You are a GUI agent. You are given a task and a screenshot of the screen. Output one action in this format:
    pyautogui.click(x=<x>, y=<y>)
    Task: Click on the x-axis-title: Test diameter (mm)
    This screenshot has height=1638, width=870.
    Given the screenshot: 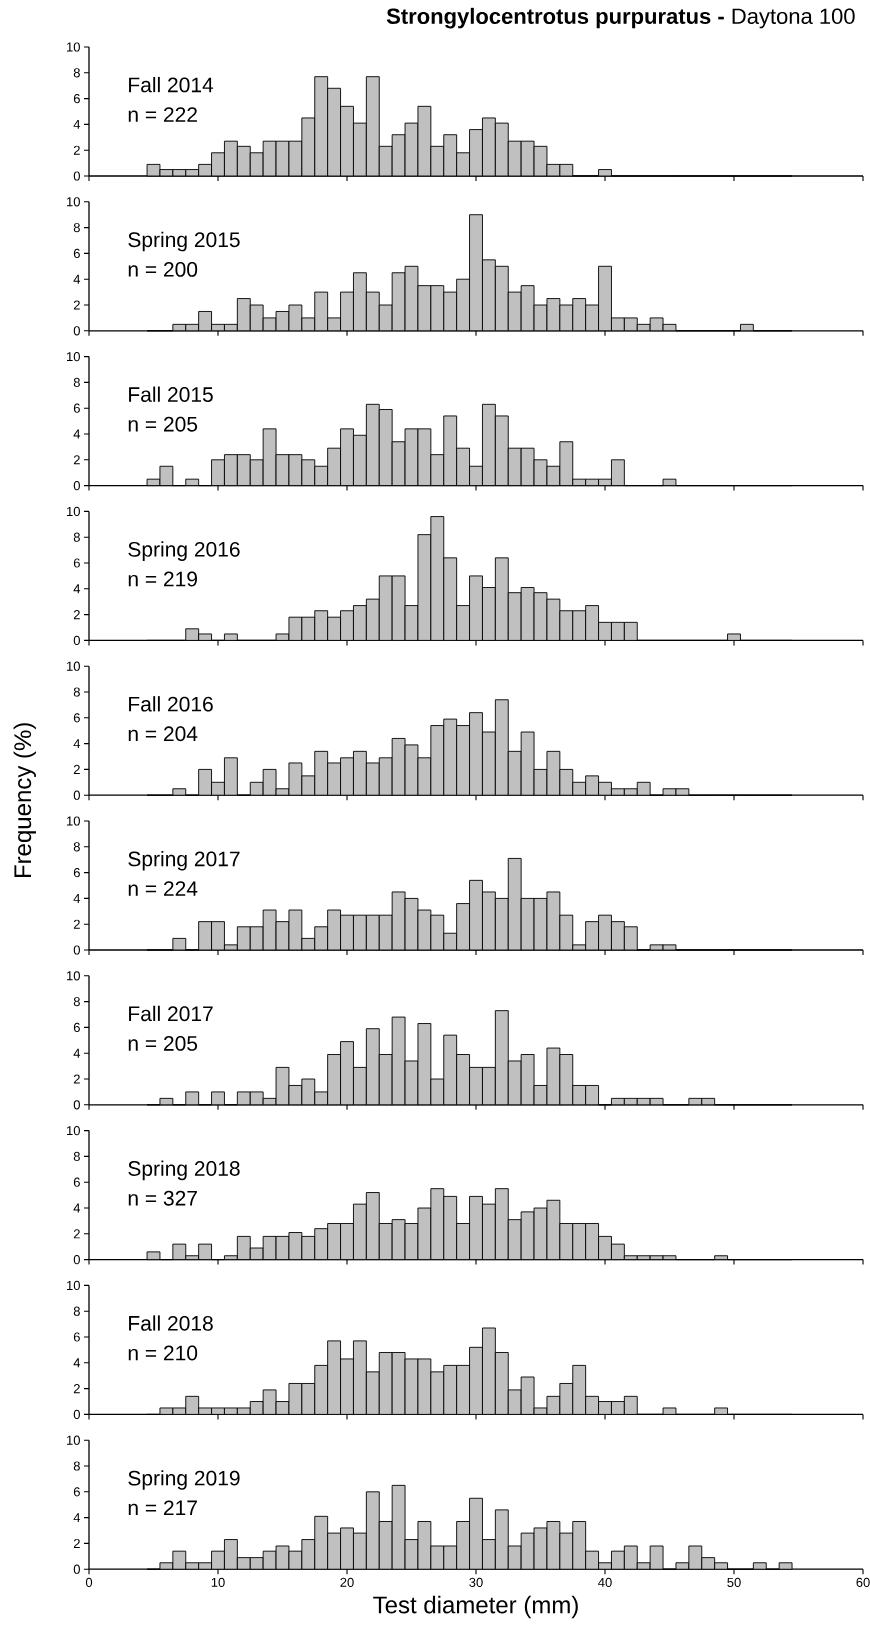 What is the action you would take?
    pyautogui.click(x=475, y=1607)
    